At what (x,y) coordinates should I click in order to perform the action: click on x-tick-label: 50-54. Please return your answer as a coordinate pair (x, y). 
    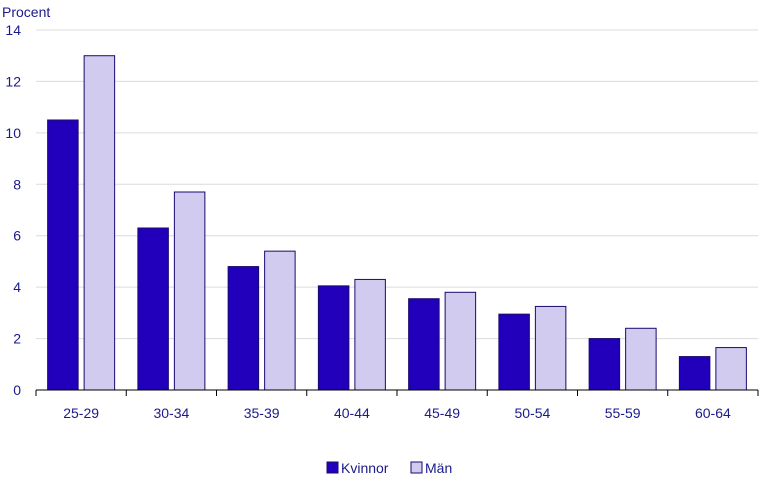
    Looking at the image, I should click on (532, 413).